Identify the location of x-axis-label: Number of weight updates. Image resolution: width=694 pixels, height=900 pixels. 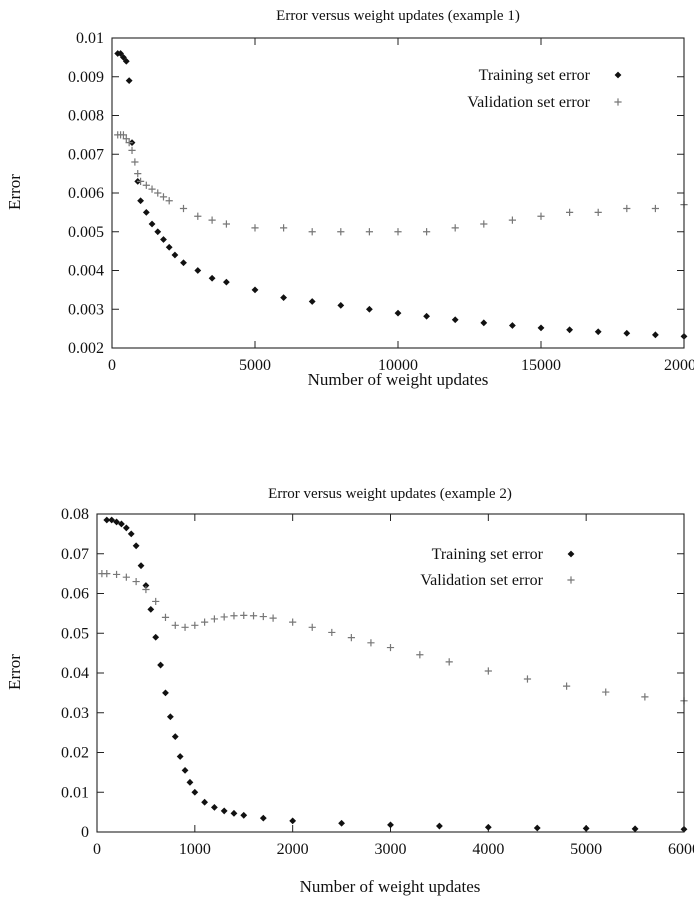
(398, 379).